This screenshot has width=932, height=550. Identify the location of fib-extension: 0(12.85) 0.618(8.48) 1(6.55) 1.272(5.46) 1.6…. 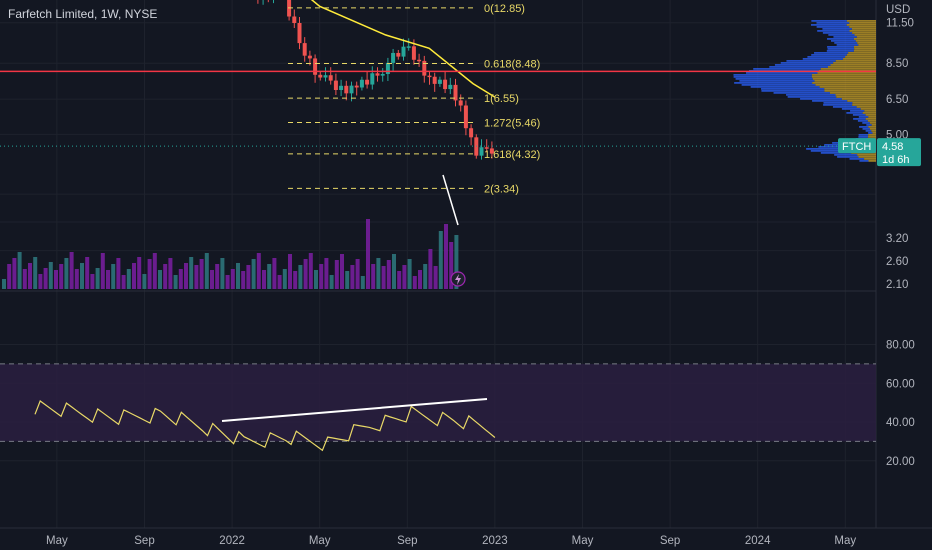
(414, 114).